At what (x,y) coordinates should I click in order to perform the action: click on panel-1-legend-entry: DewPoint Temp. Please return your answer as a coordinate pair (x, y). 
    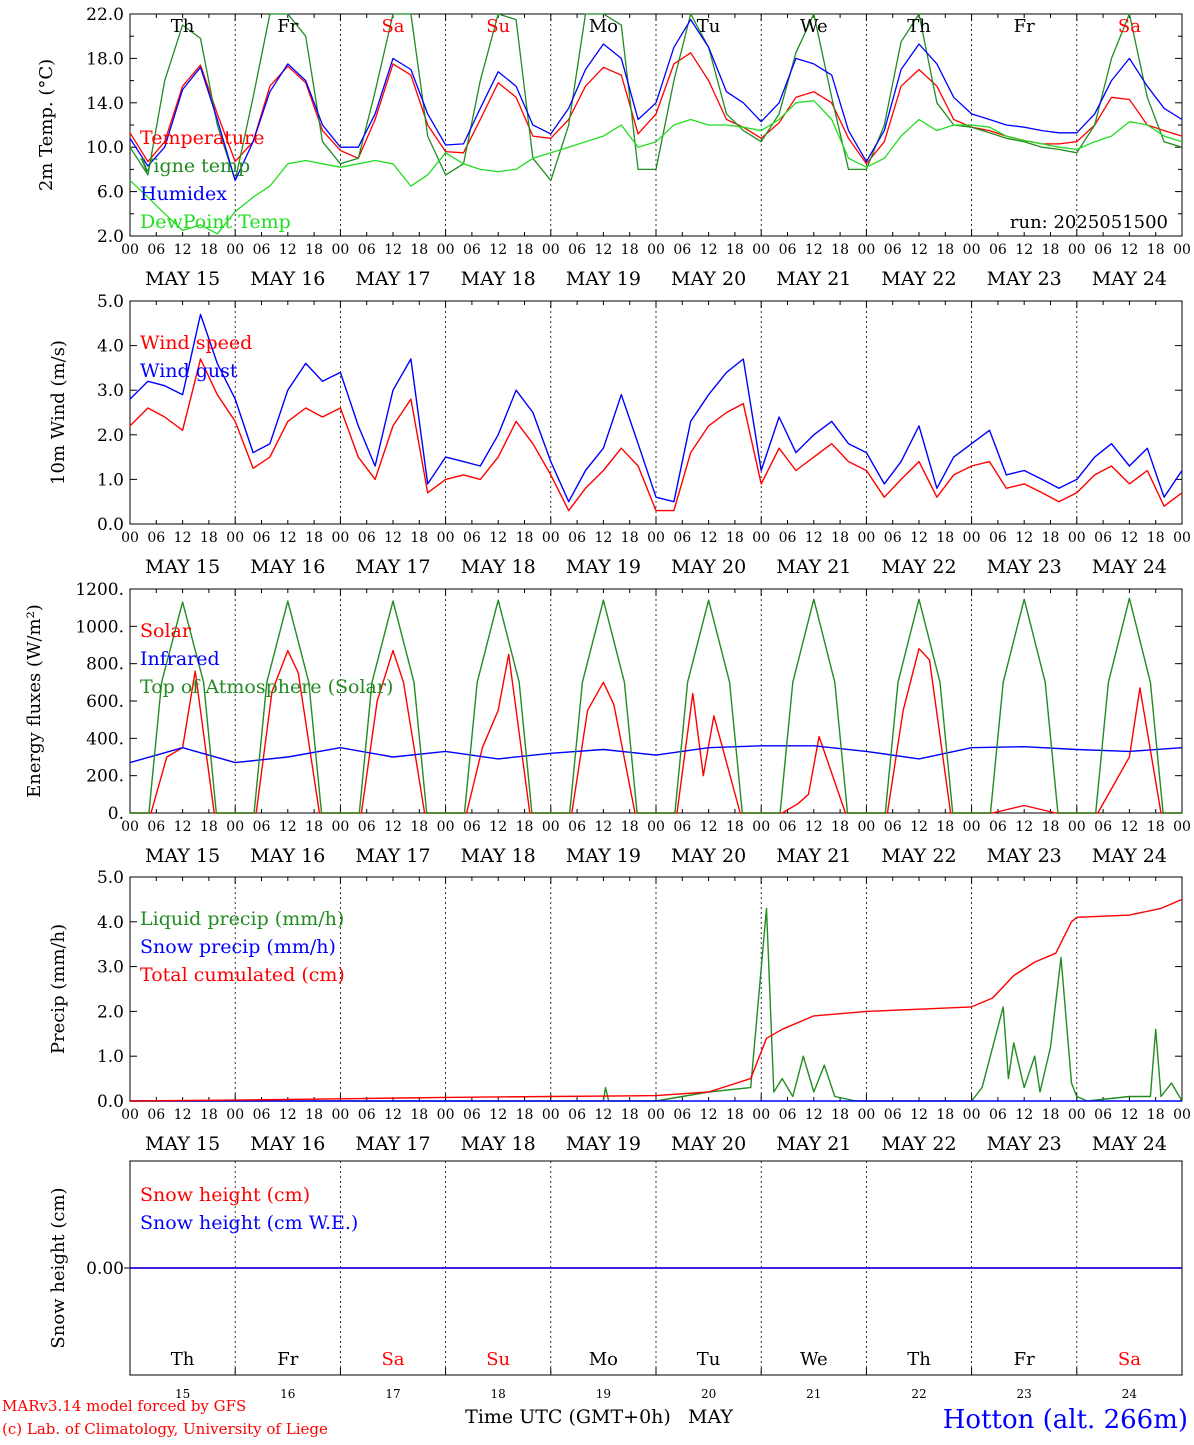
    Looking at the image, I should click on (215, 222).